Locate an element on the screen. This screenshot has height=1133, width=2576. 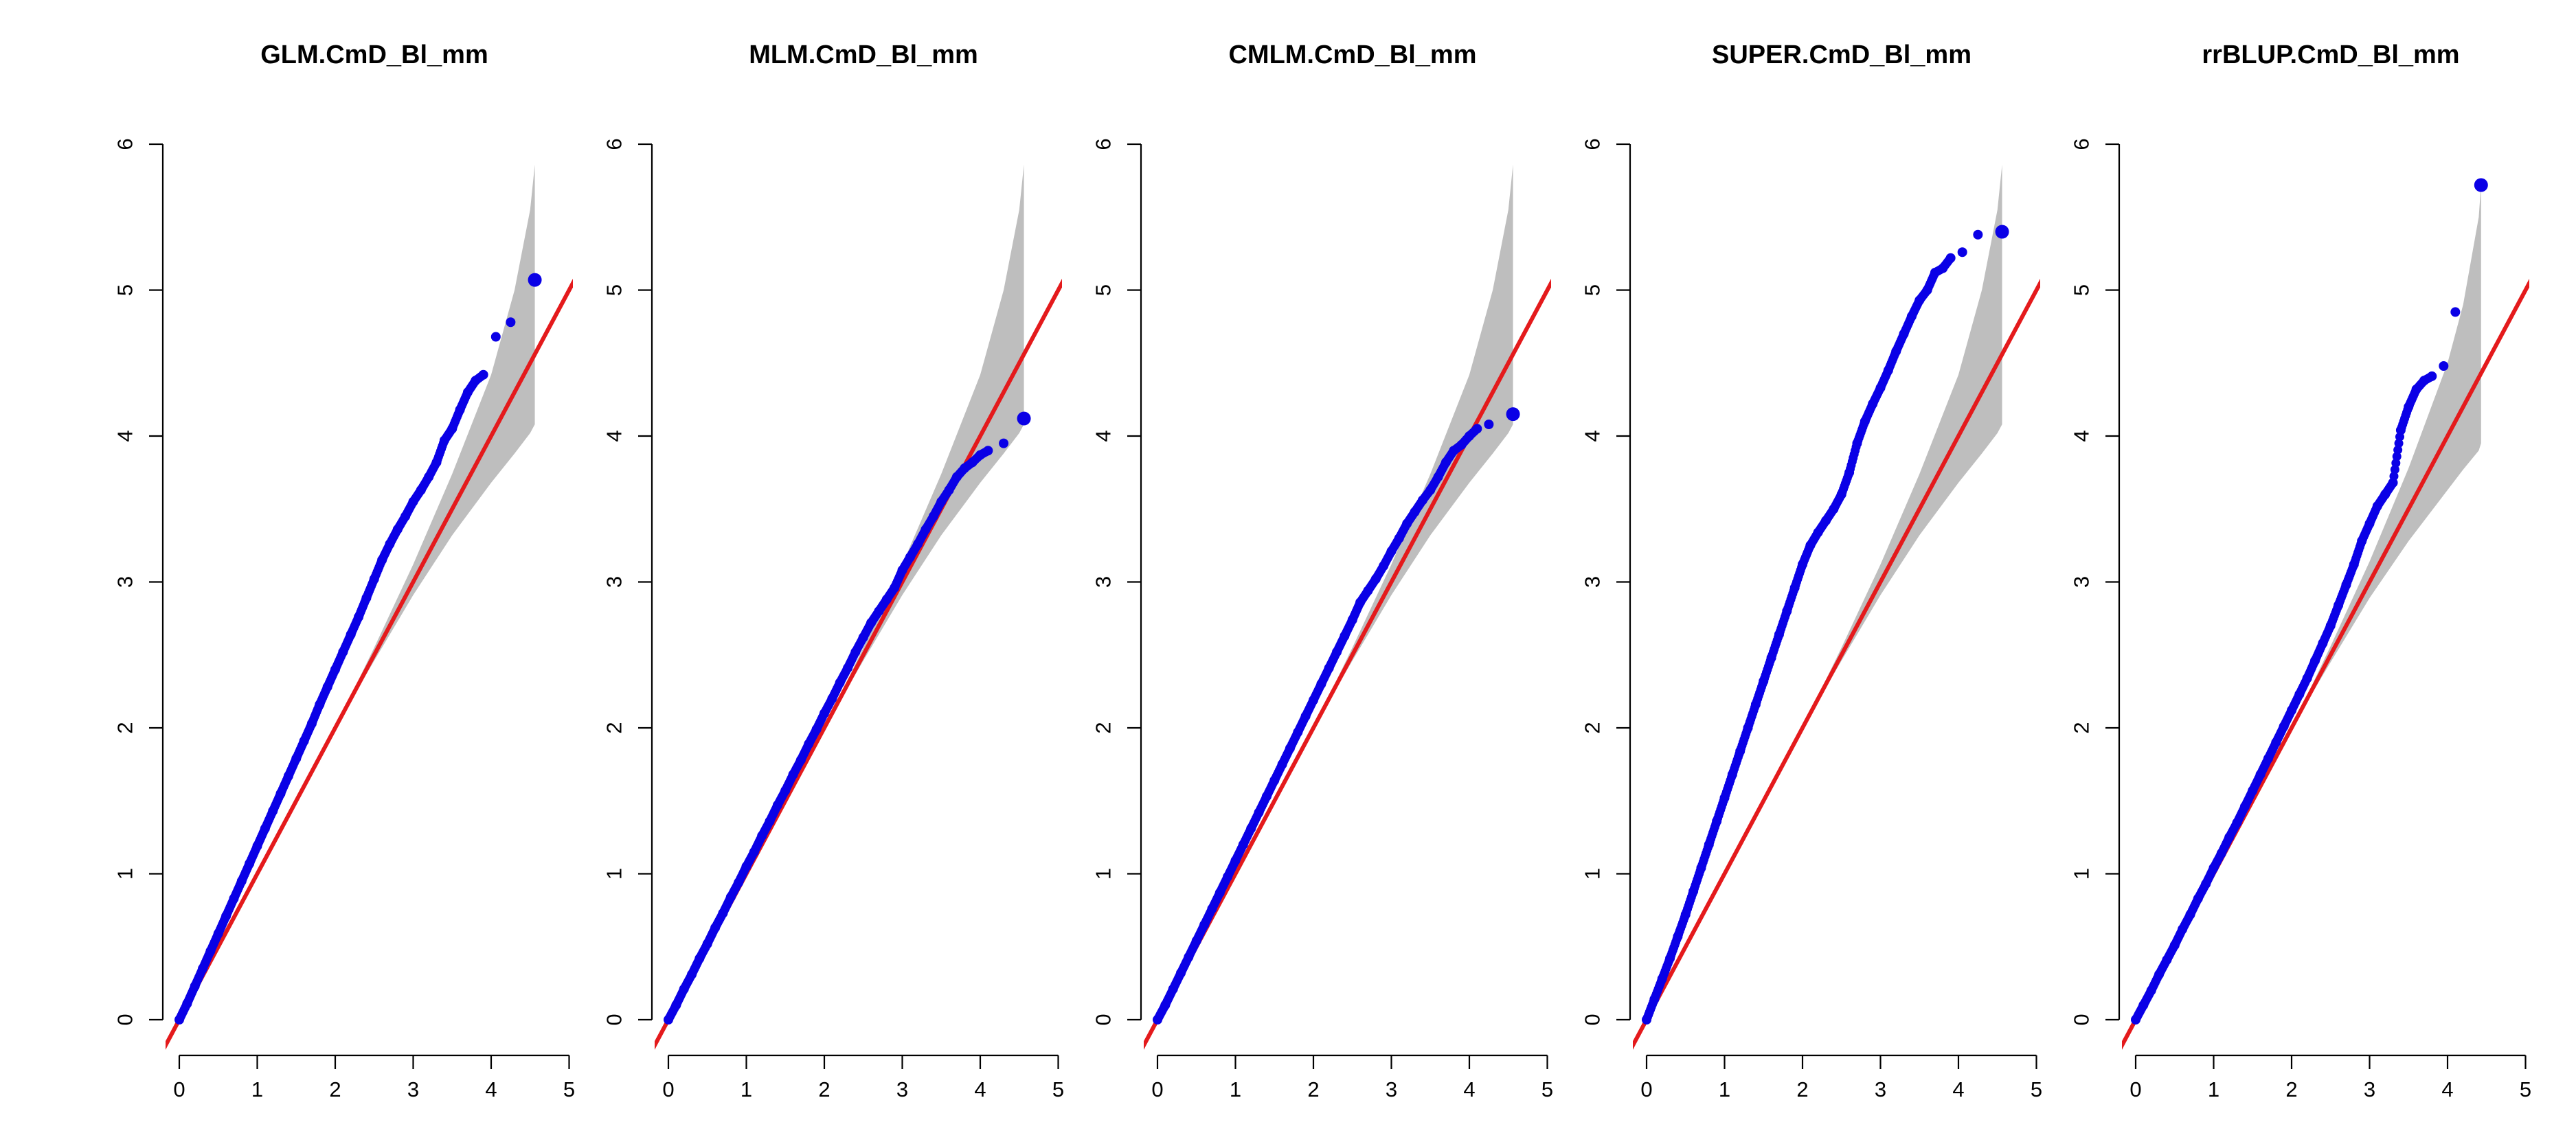
panel-title: GLM.CmD_Bl_mm is located at coordinates (374, 55).